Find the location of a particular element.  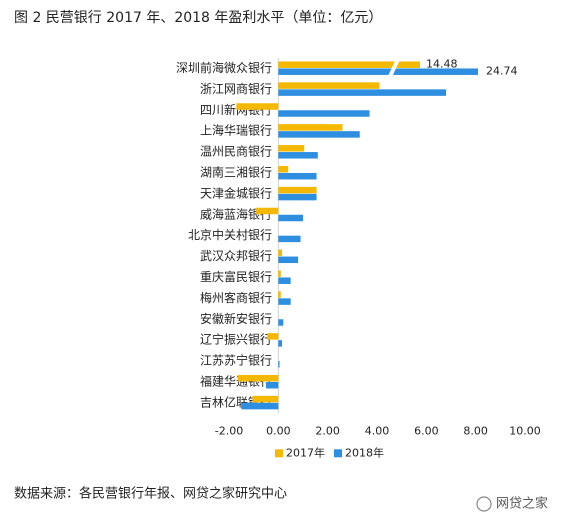

watermark: 网贷之家 is located at coordinates (512, 504).